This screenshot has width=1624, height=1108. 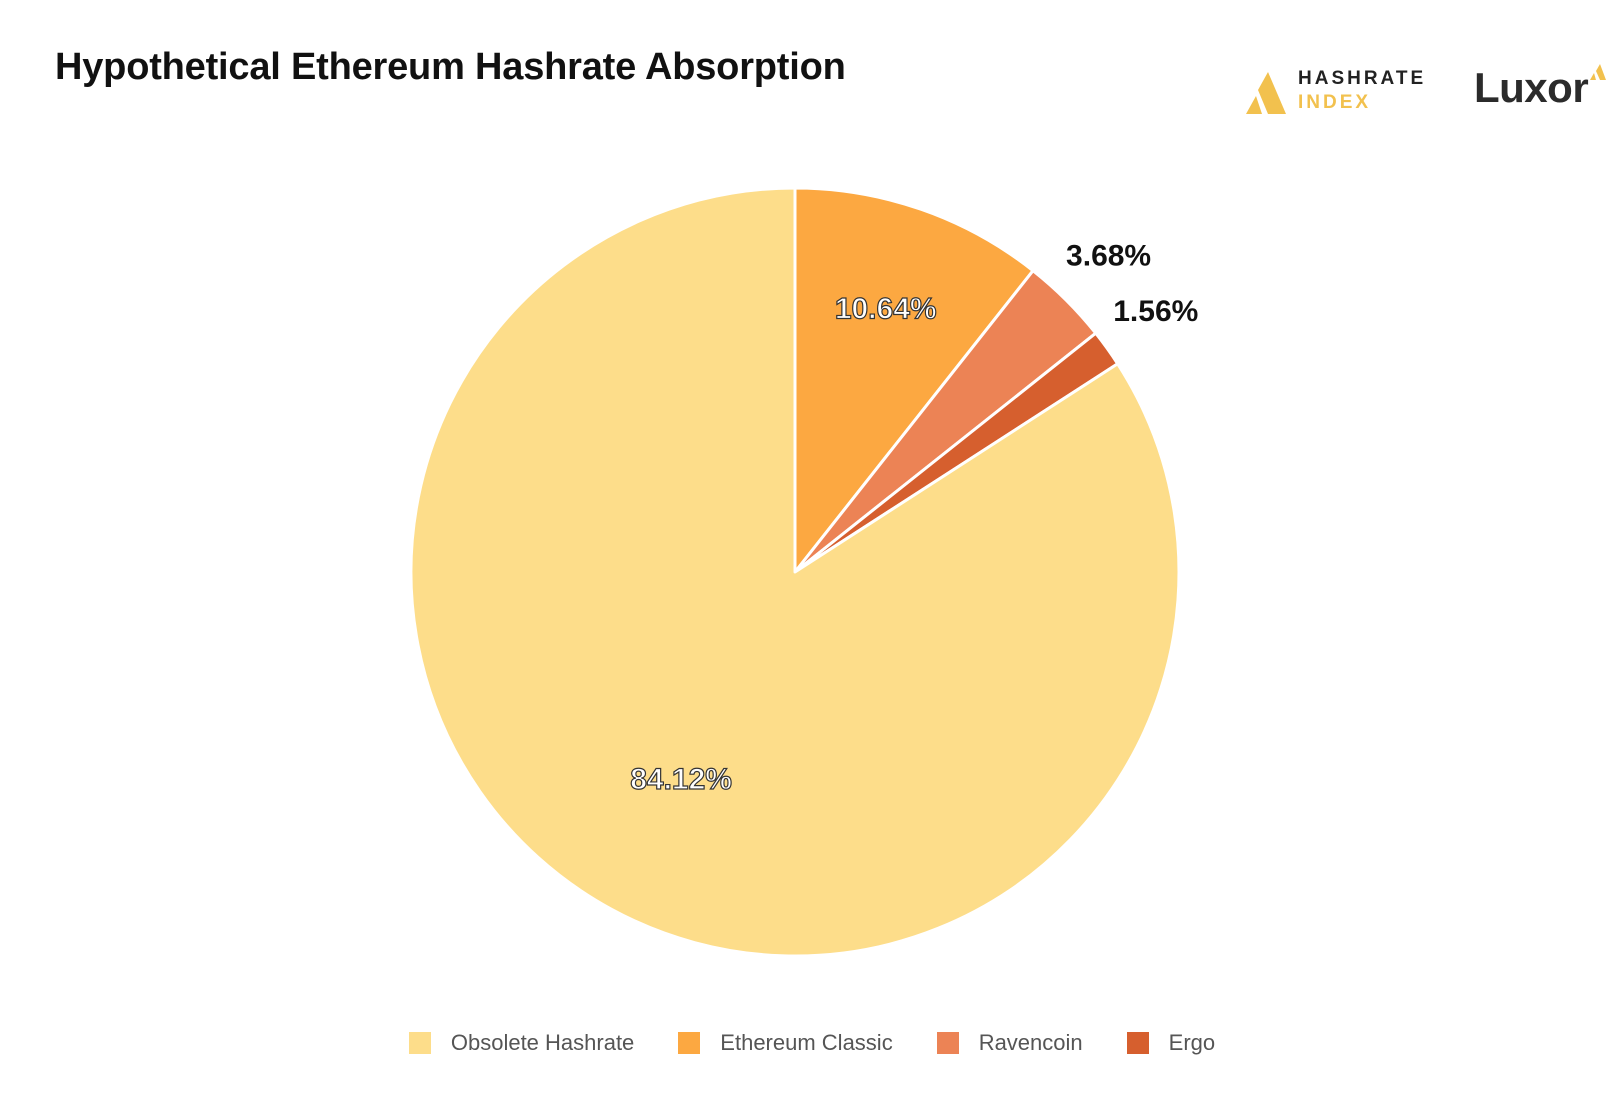 I want to click on hashrate-index-logo-icon, so click(x=1266, y=93).